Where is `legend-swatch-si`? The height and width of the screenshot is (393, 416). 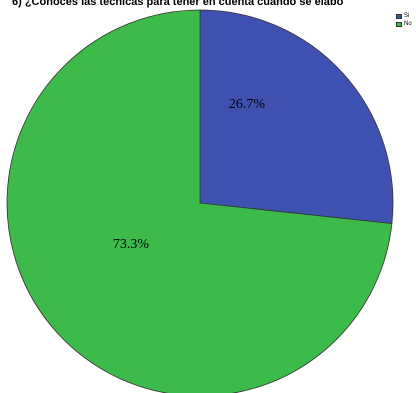 legend-swatch-si is located at coordinates (399, 16).